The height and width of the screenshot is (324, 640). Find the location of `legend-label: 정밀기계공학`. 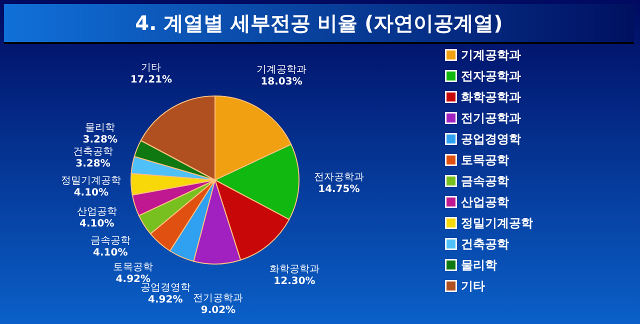

legend-label: 정밀기계공학 is located at coordinates (497, 223).